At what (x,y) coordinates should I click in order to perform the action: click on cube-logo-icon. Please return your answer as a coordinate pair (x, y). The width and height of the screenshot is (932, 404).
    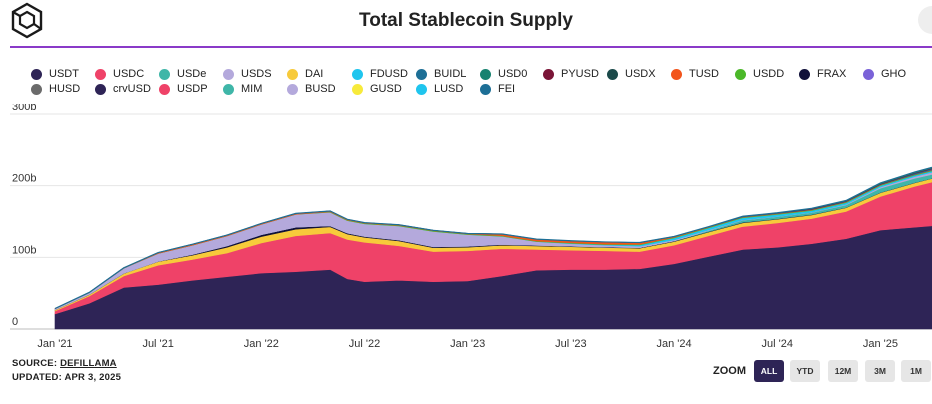
    Looking at the image, I should click on (27, 21).